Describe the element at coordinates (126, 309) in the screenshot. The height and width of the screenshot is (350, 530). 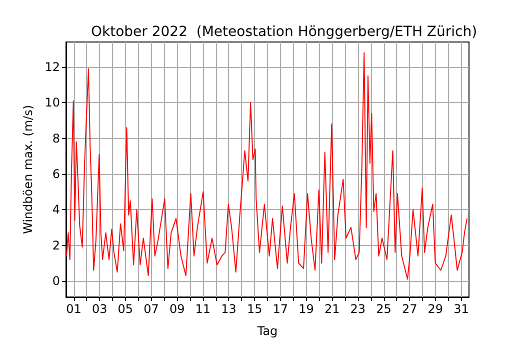
I see `x-tick-label: 05` at that location.